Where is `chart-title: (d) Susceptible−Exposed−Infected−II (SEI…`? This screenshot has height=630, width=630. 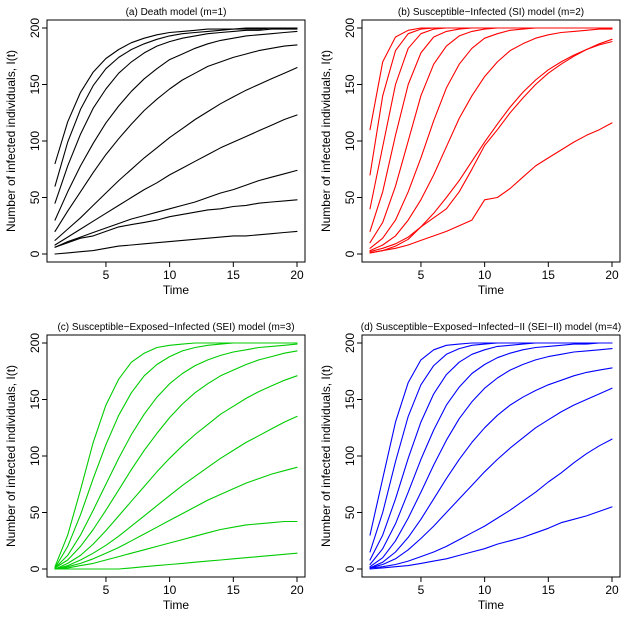 chart-title: (d) Susceptible−Exposed−Infected−II (SEI… is located at coordinates (491, 327).